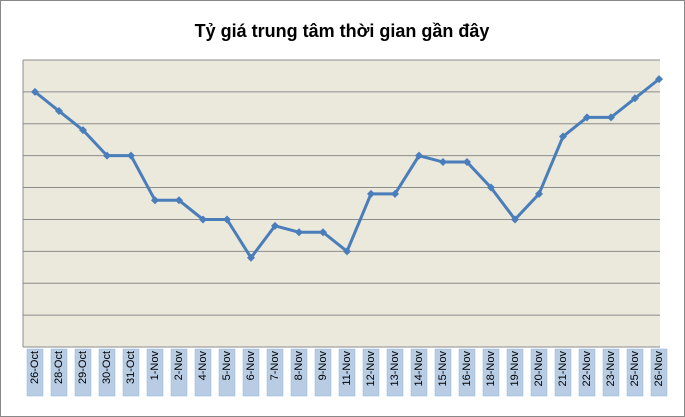  Describe the element at coordinates (371, 369) in the screenshot. I see `x-tick-label: 12-Nov` at that location.